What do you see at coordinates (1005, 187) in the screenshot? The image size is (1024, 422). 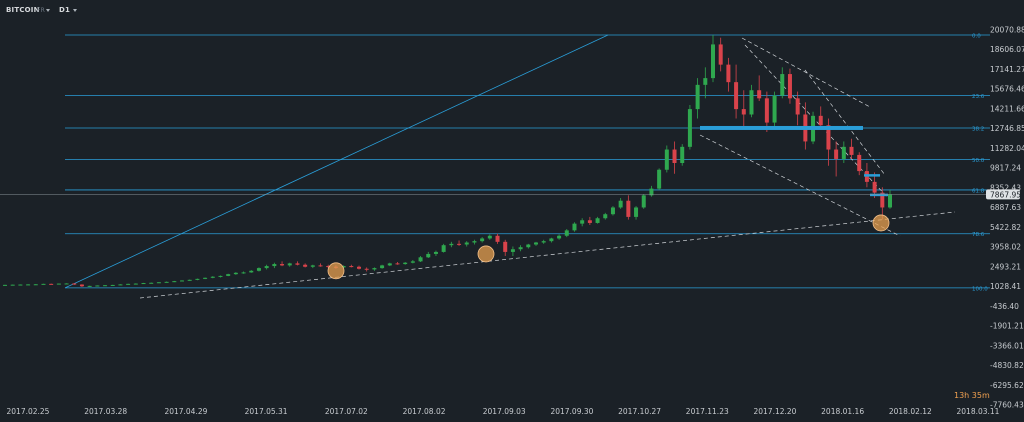 I see `price-tick-label: 8352.43` at bounding box center [1005, 187].